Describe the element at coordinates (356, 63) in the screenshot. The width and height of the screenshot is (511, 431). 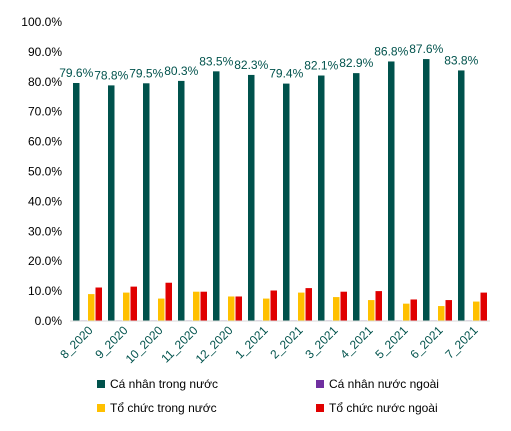
I see `data-label: 82.9%` at that location.